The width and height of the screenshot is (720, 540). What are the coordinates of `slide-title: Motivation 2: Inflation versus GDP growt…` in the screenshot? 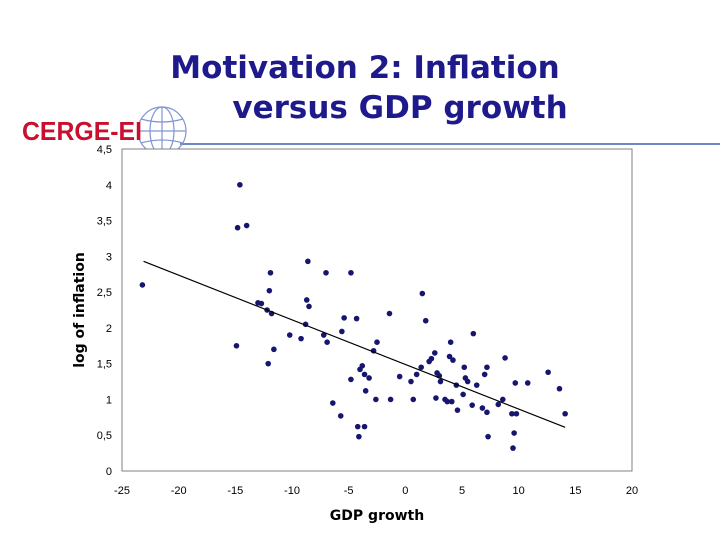 It's located at (365, 88).